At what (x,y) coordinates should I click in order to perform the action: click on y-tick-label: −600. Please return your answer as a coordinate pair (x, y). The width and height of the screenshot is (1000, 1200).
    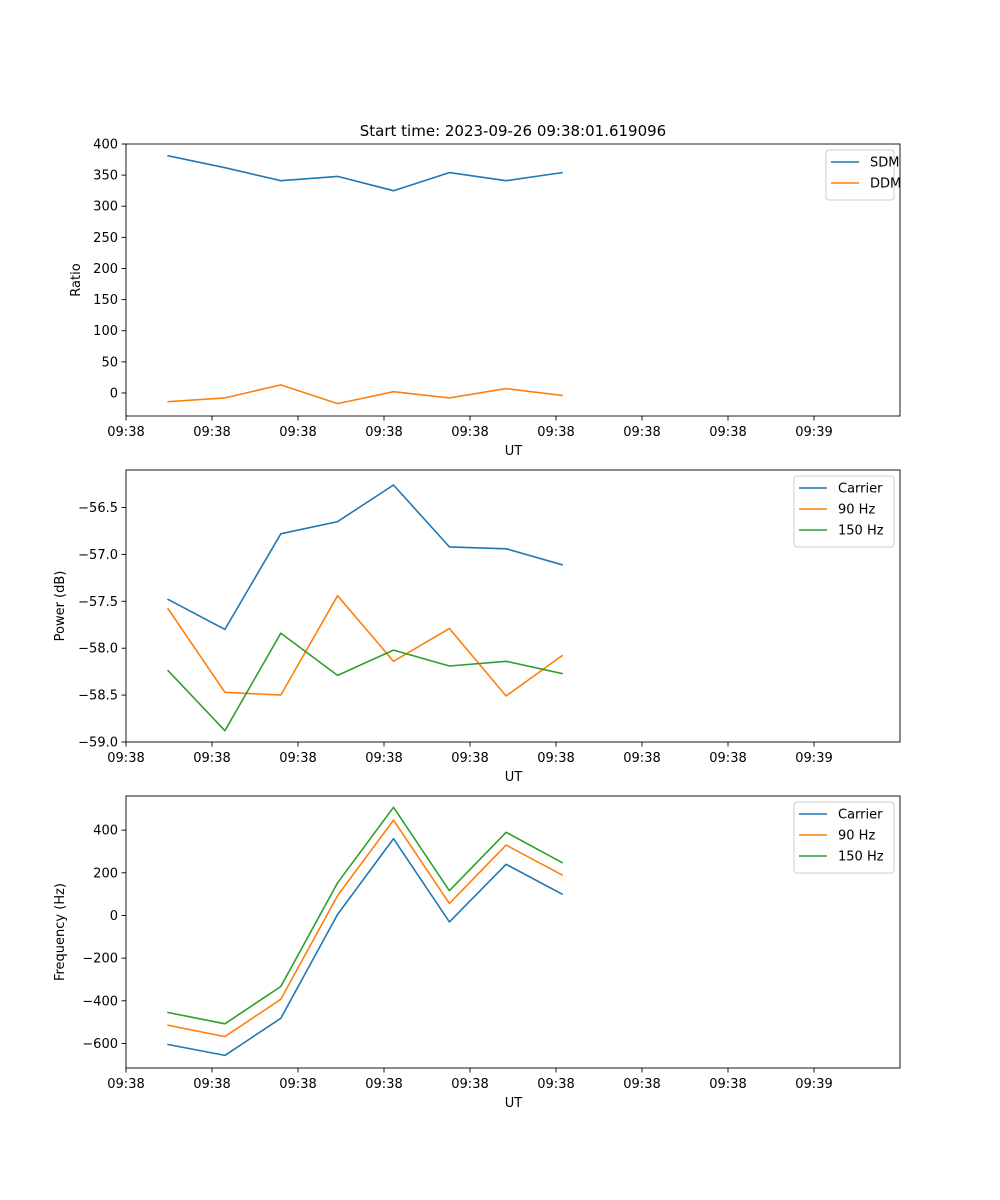
    Looking at the image, I should click on (100, 1044).